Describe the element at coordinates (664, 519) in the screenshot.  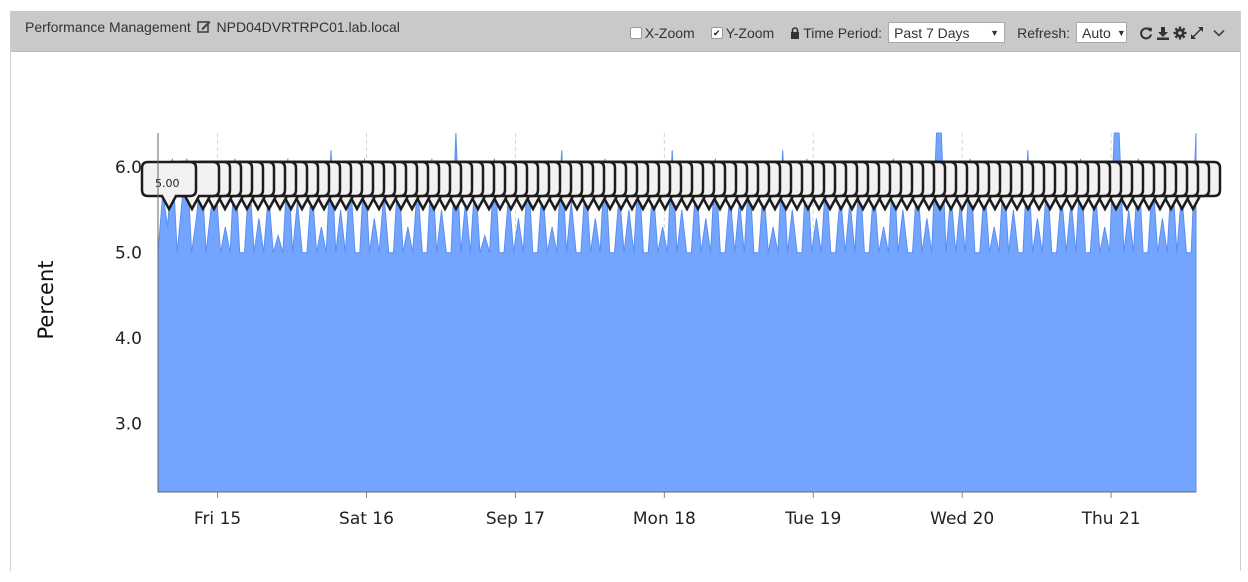
I see `x-tick-label: Mon 18` at that location.